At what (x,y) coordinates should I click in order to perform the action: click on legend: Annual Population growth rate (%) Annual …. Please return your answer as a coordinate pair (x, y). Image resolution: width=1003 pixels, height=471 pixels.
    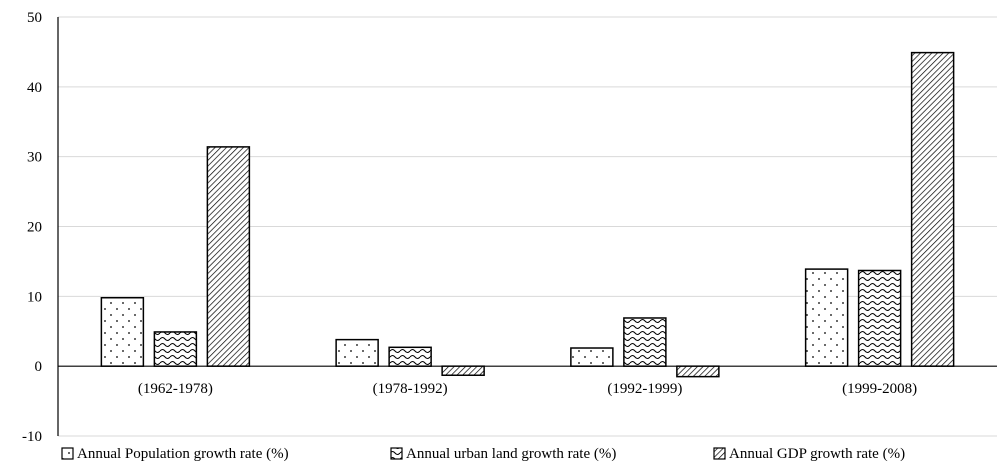
    Looking at the image, I should click on (483, 454).